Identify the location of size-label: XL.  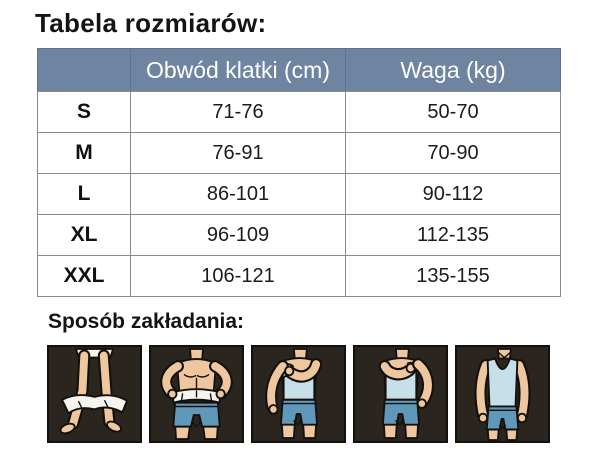
(84, 235).